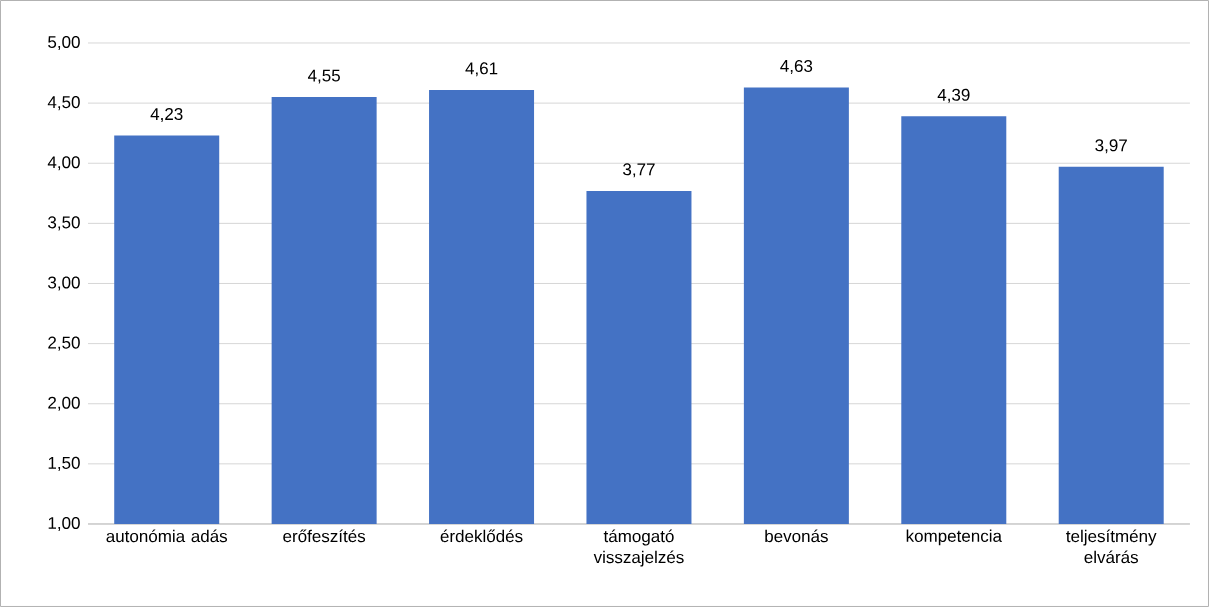  What do you see at coordinates (1111, 546) in the screenshot?
I see `x-tick-label: teljesítmény elvárás` at bounding box center [1111, 546].